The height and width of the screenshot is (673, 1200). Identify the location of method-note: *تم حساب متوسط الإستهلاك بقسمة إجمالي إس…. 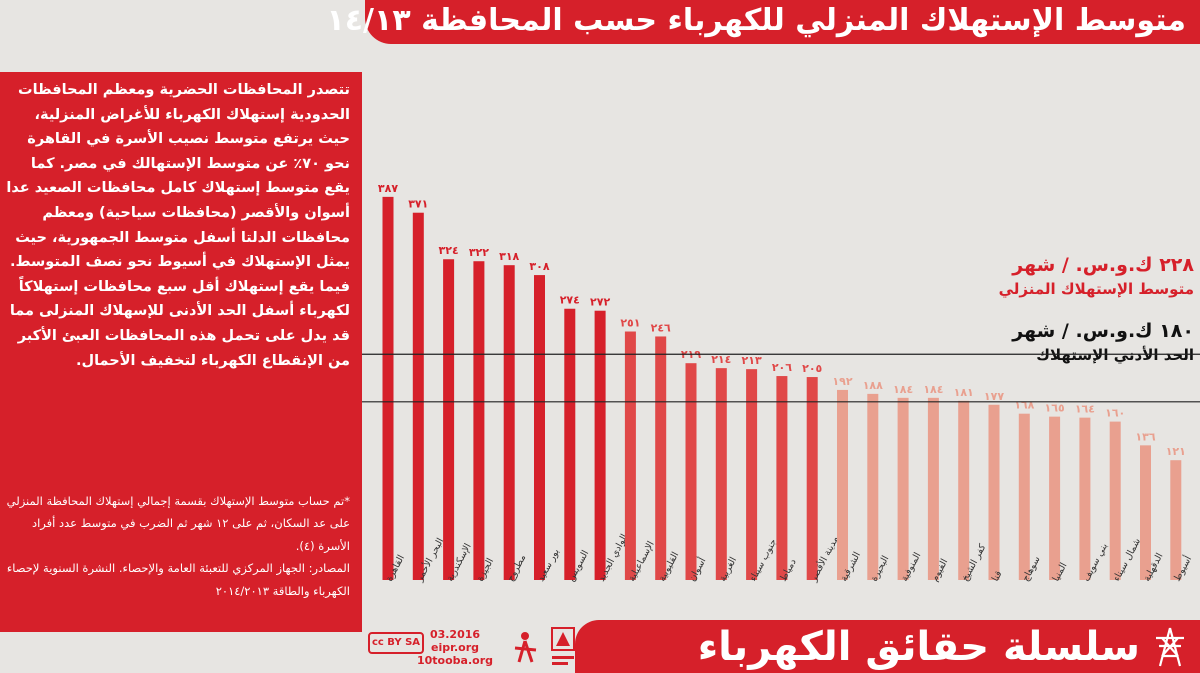
(178, 523).